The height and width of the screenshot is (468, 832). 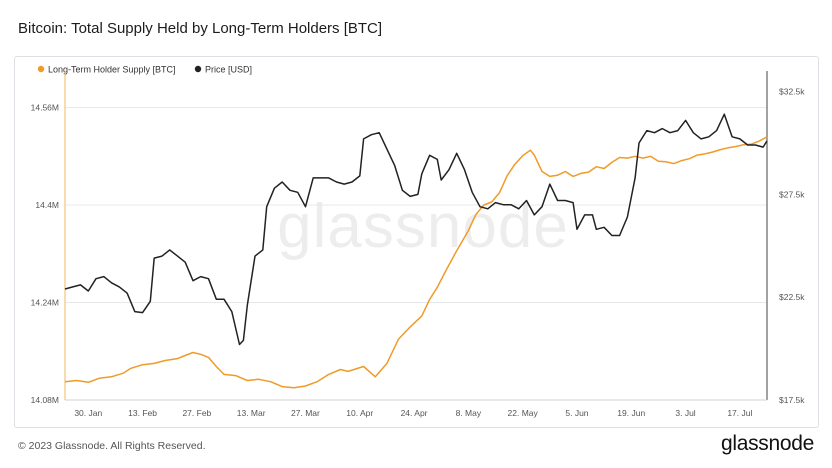 I want to click on x-tick-label: 22. May, so click(x=523, y=413).